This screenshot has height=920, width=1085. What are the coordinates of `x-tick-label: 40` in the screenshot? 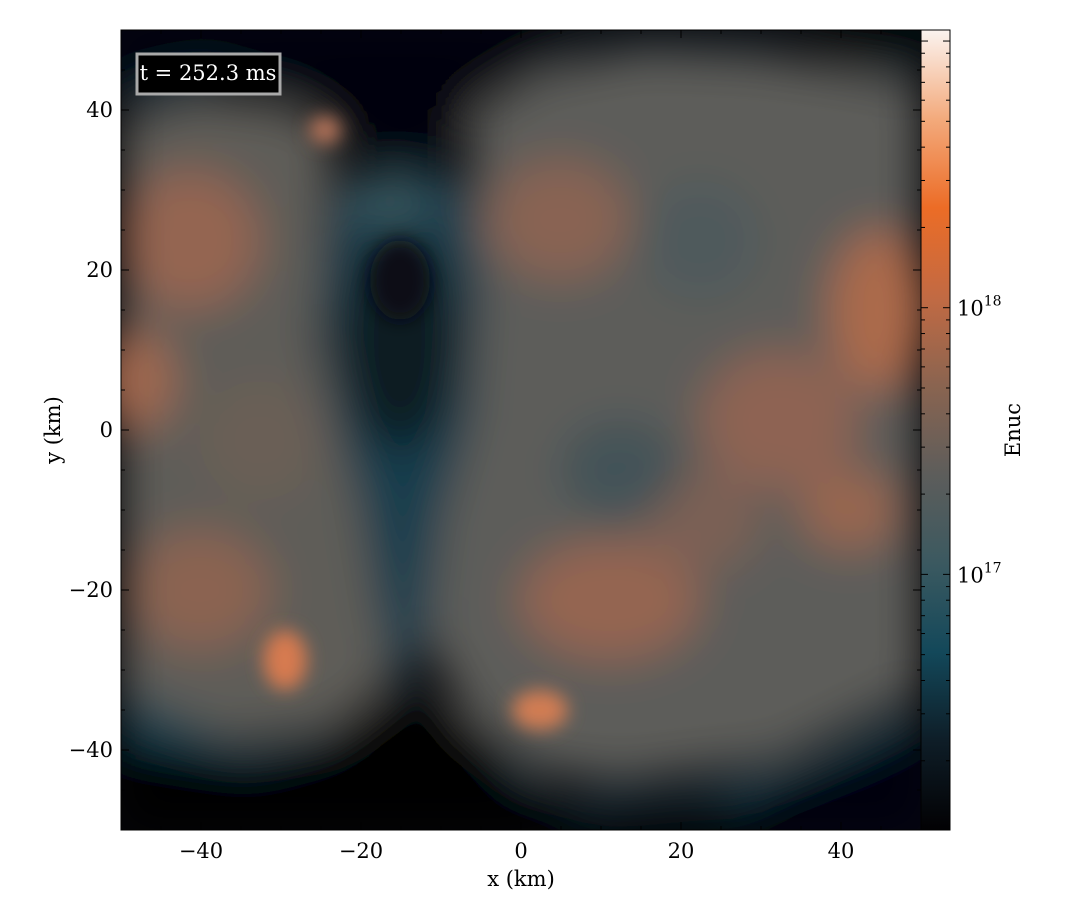 It's located at (841, 851).